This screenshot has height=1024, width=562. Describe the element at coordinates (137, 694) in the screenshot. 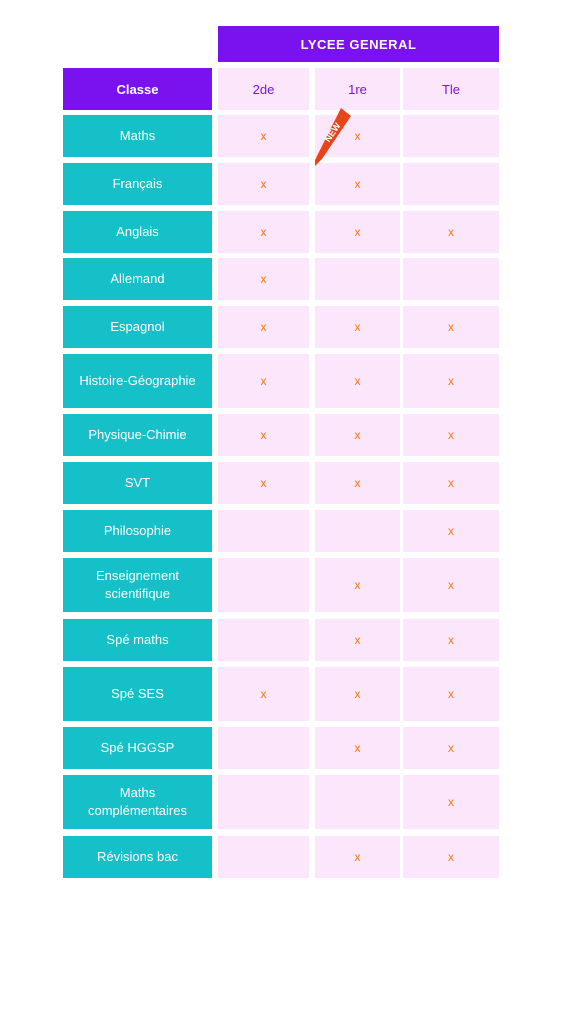

I see `subject-label: Spé SES` at that location.